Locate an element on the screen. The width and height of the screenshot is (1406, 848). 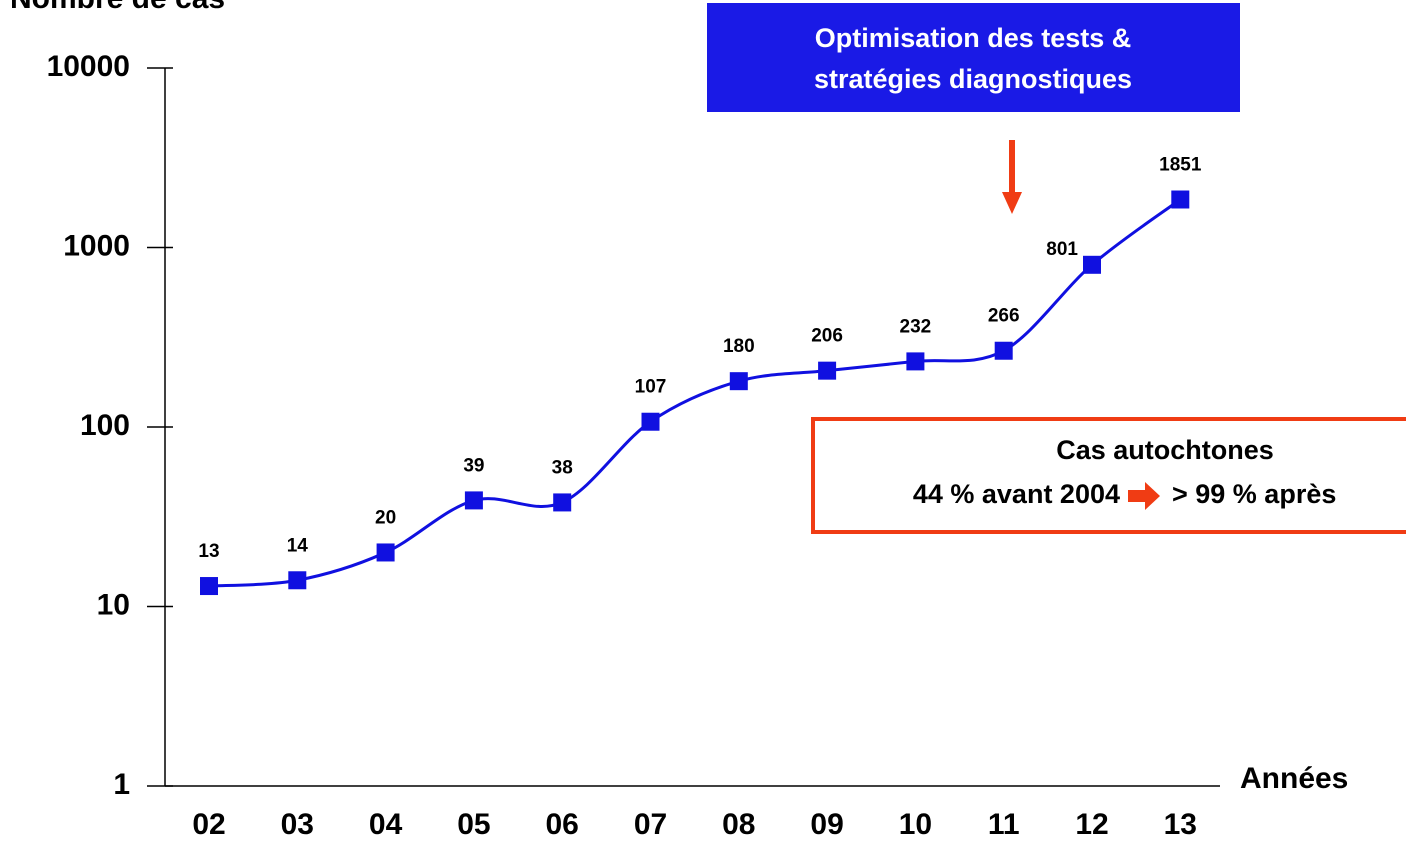
annotation-text: Cas autochtones is located at coordinates (1165, 450).